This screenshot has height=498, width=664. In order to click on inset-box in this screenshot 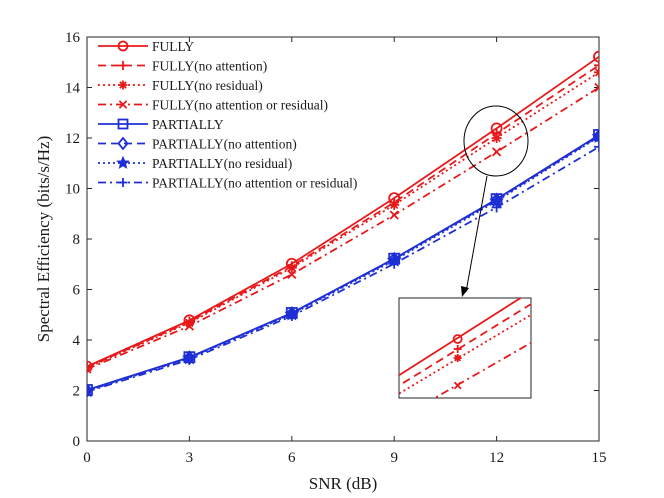, I will do `click(465, 348)`.